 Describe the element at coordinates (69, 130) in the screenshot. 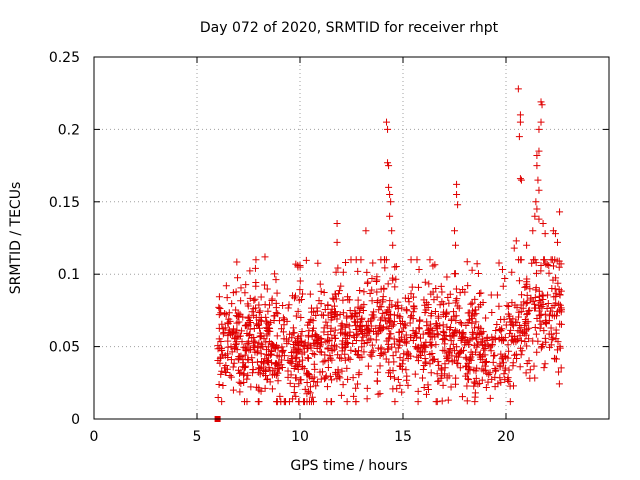

I see `y-tick-label: 0.2` at that location.